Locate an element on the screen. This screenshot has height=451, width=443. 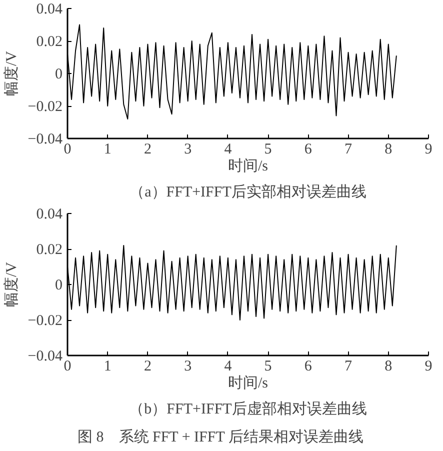
caption: 图 8 系统 FFT + IFFT 后结果相对误差曲线 is located at coordinates (221, 437).